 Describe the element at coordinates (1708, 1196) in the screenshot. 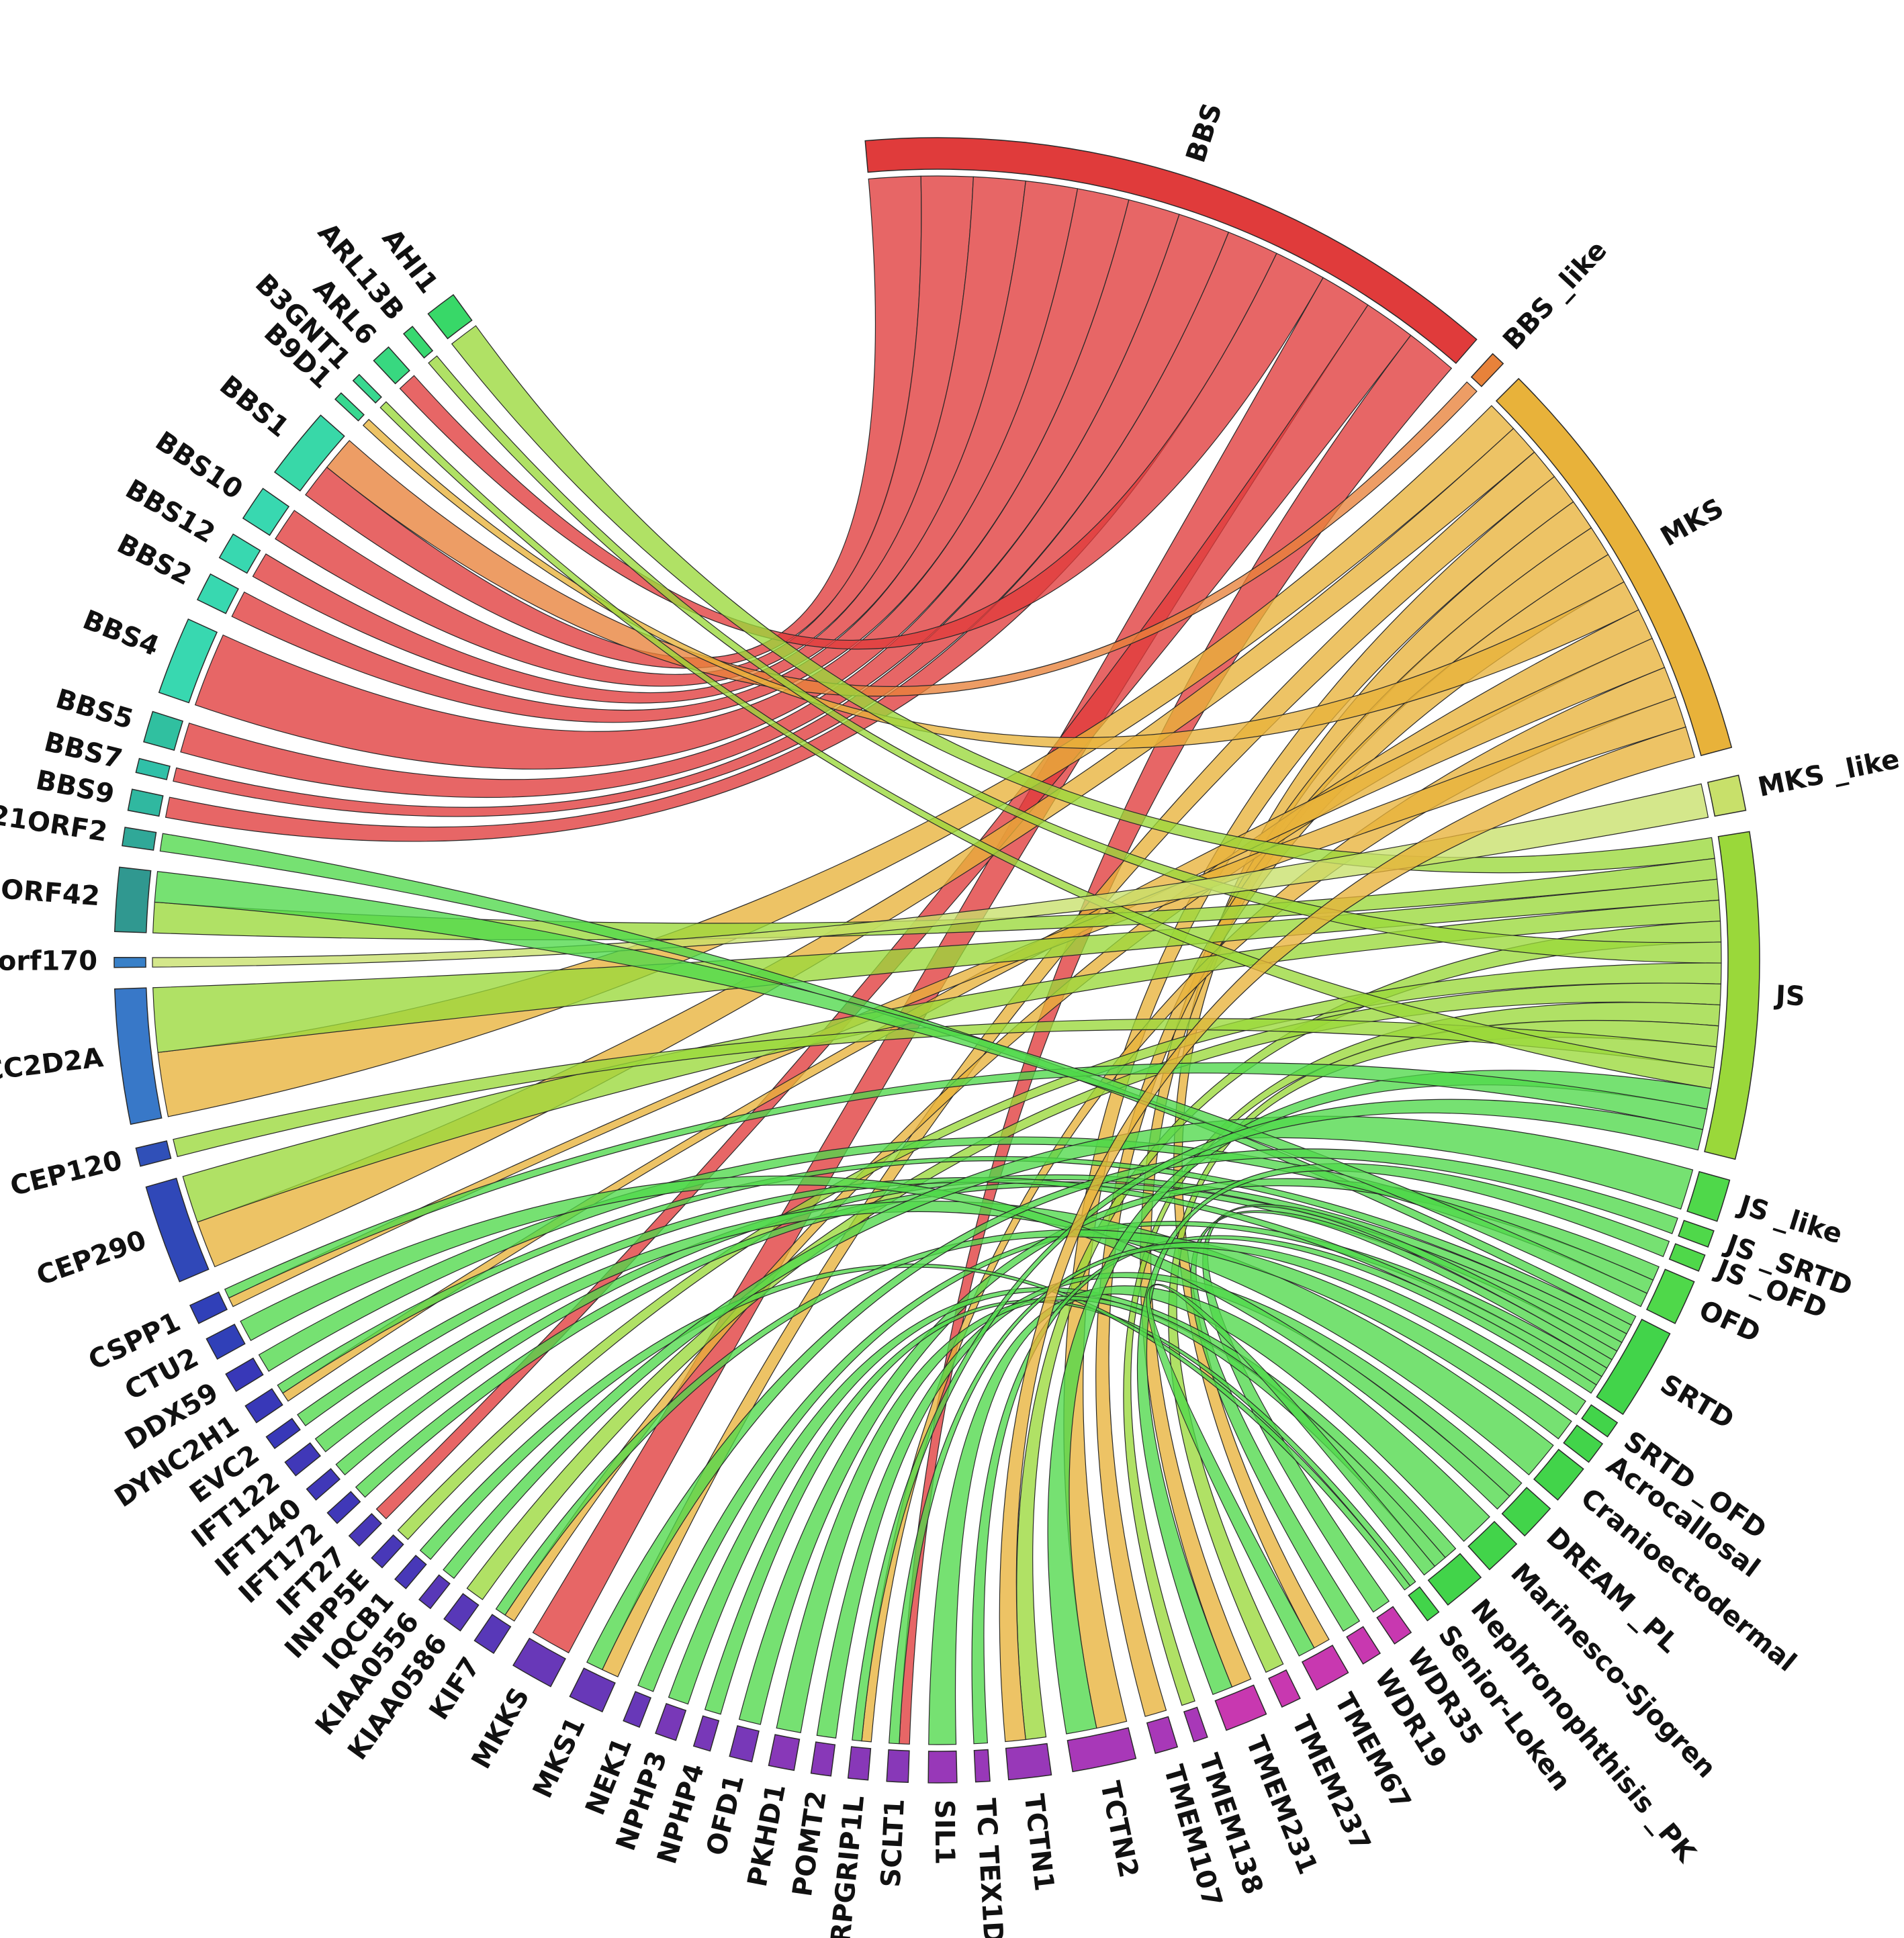

I see `segment-js-like` at that location.